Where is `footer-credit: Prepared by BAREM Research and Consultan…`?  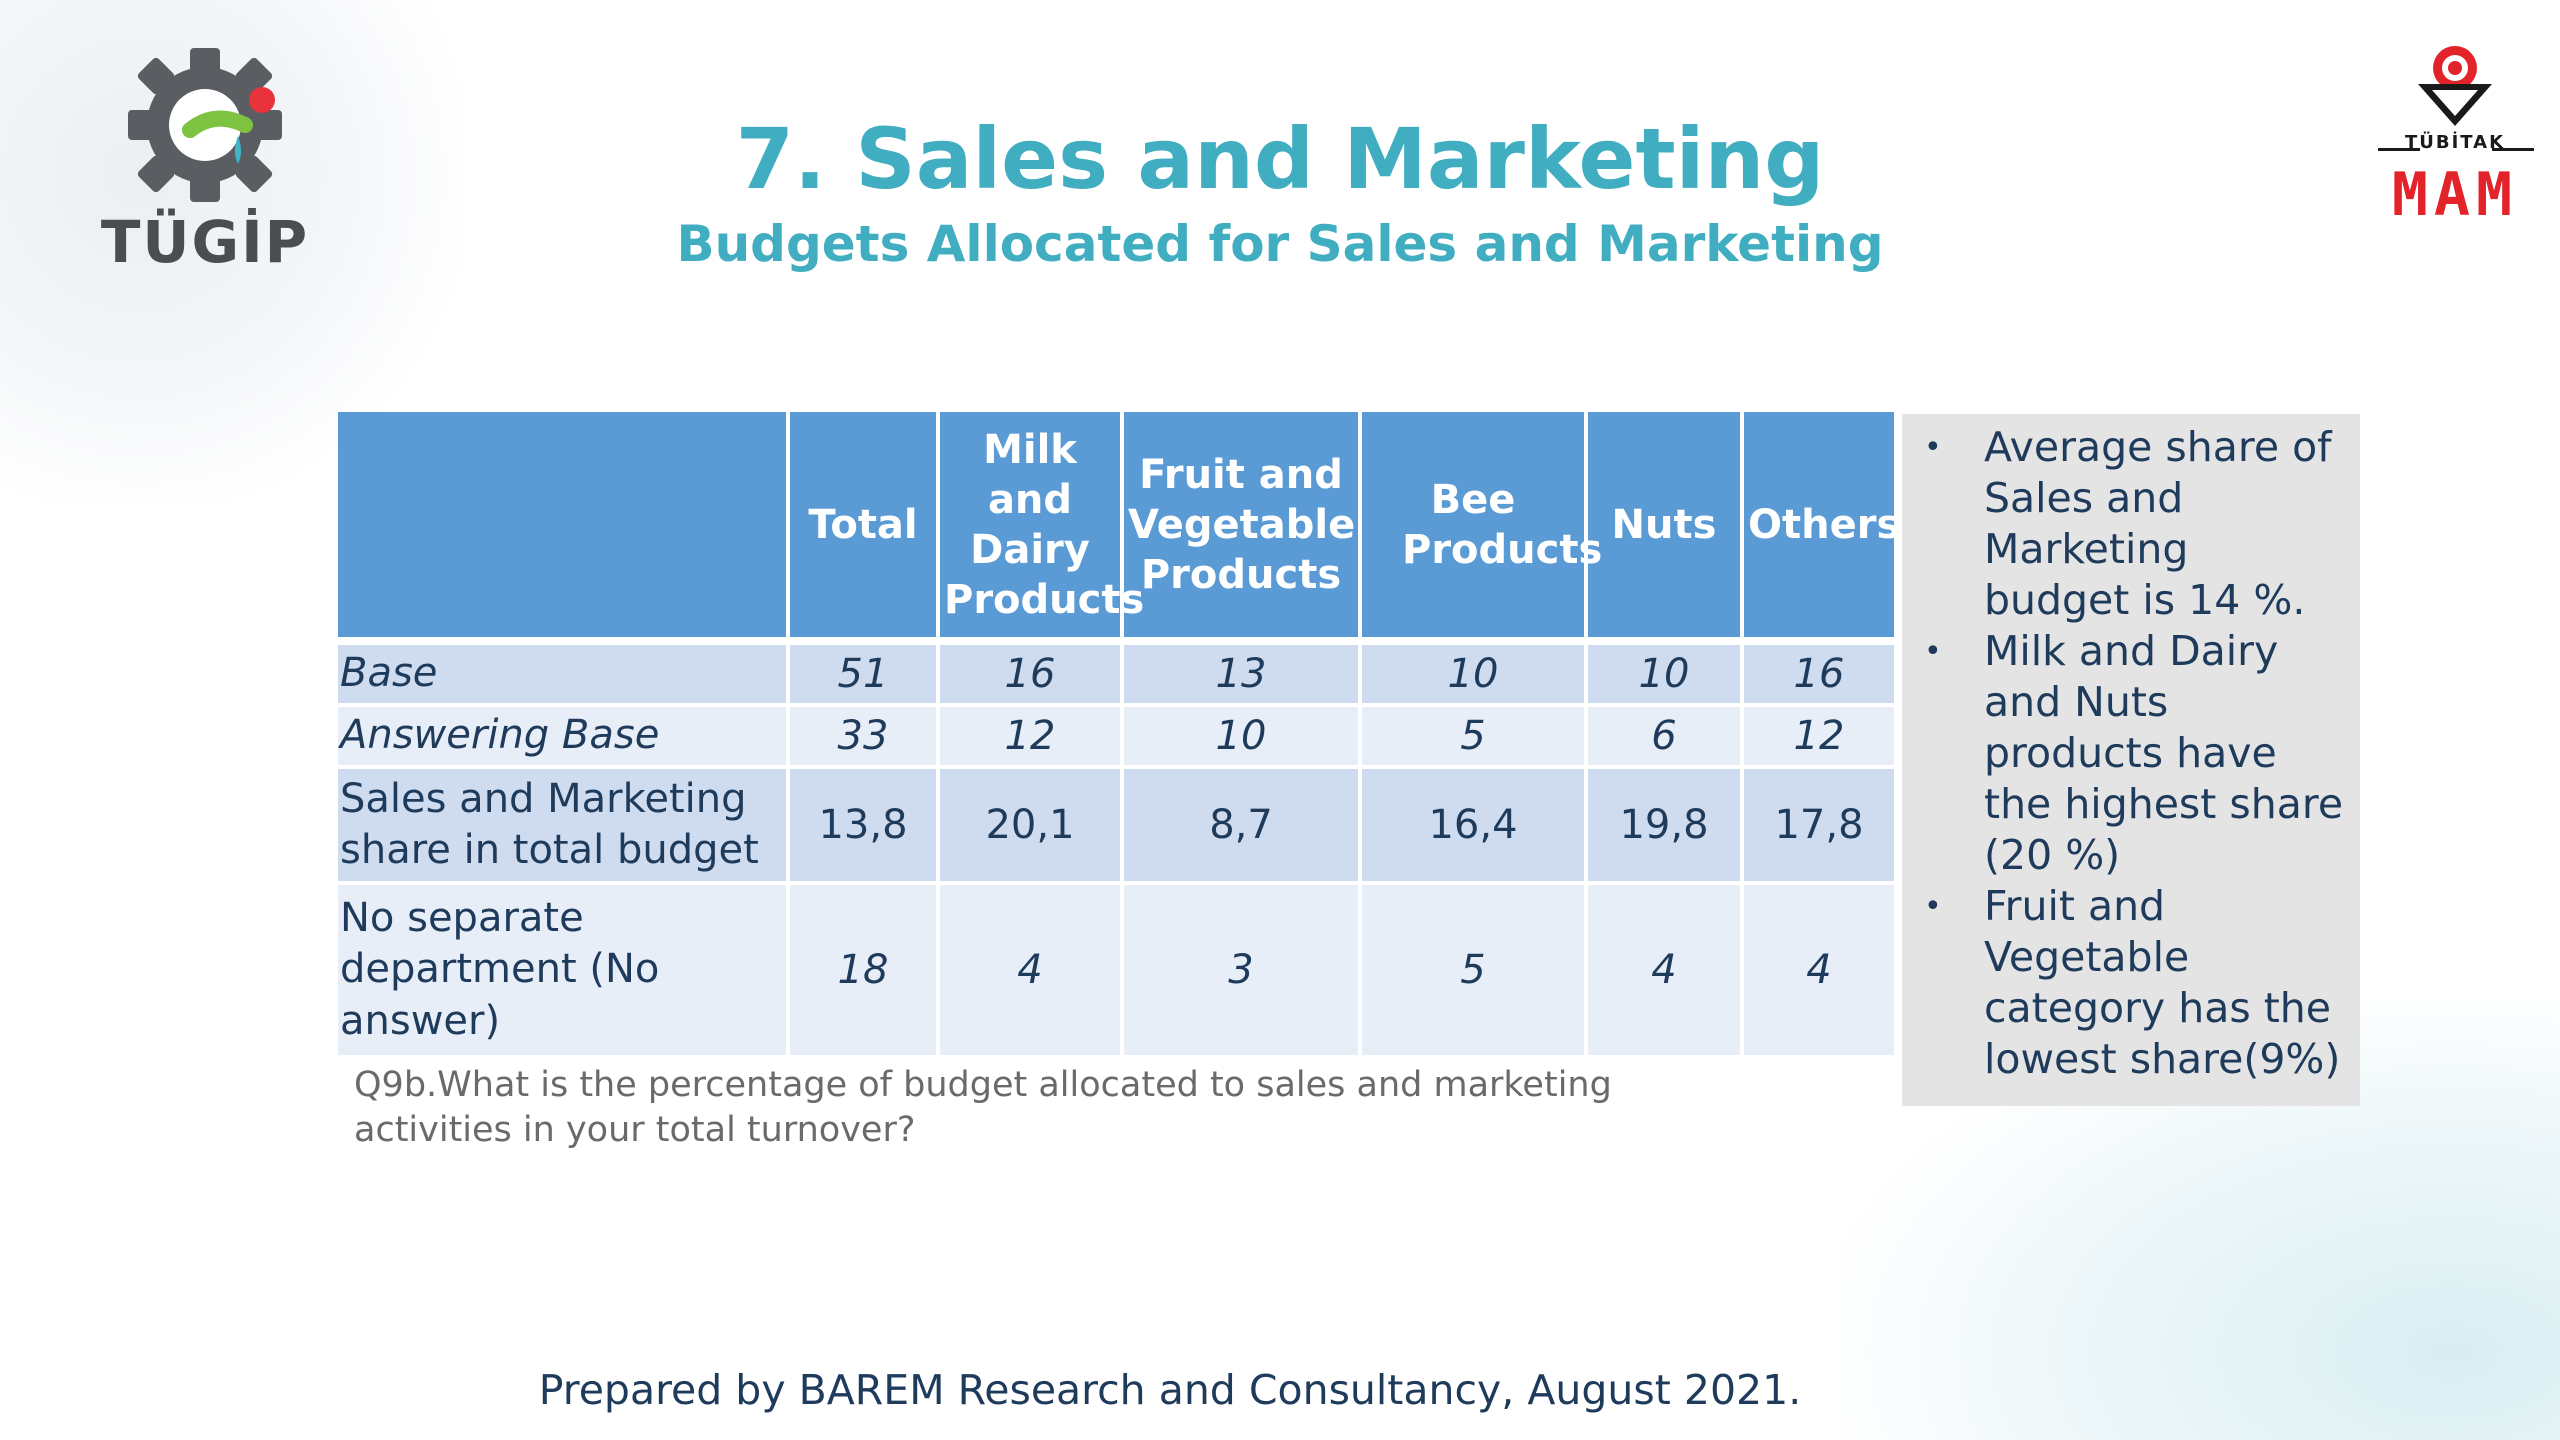
footer-credit: Prepared by BAREM Research and Consultan… is located at coordinates (1170, 1390).